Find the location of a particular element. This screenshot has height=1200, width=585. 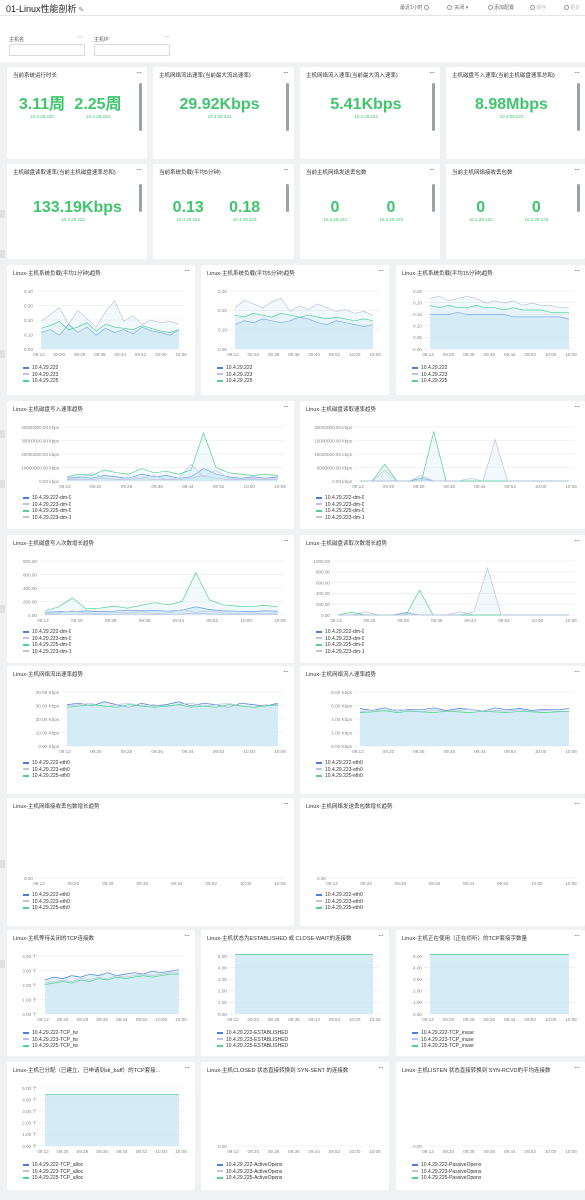

legend-item: 10.4.29.222-TCP_inuse is located at coordinates (443, 1033).